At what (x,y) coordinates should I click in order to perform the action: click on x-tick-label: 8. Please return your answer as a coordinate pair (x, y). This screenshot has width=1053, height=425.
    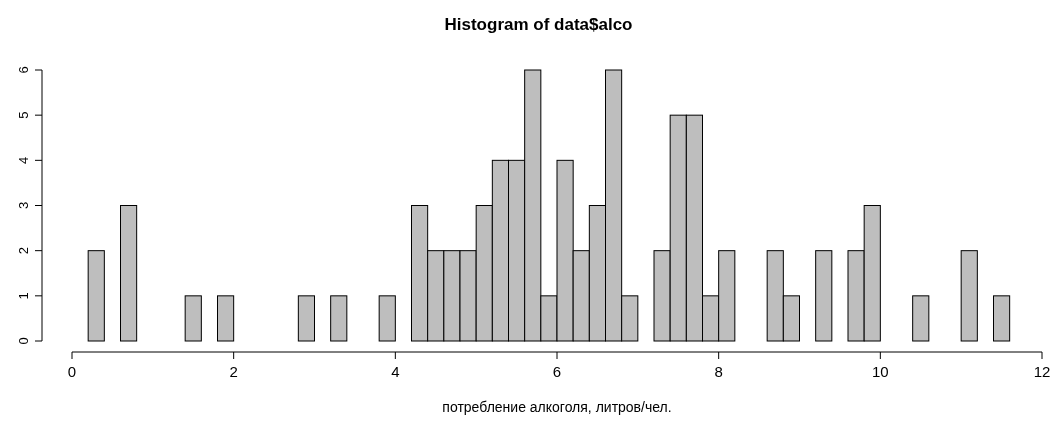
    Looking at the image, I should click on (718, 371).